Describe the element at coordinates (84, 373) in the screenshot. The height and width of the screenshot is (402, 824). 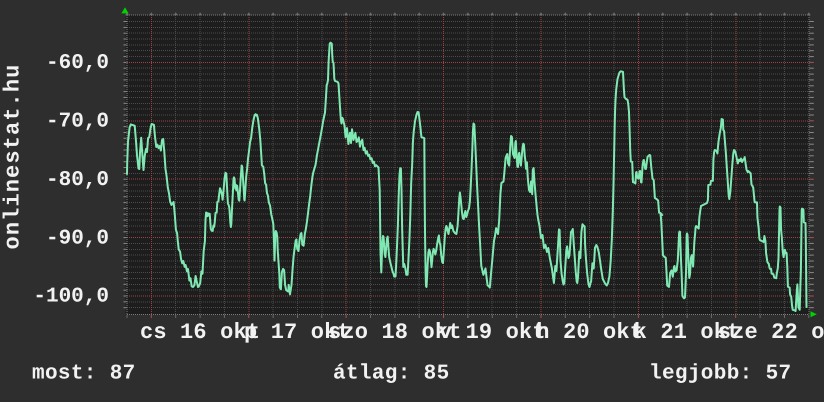
I see `svg-text: most: 87` at that location.